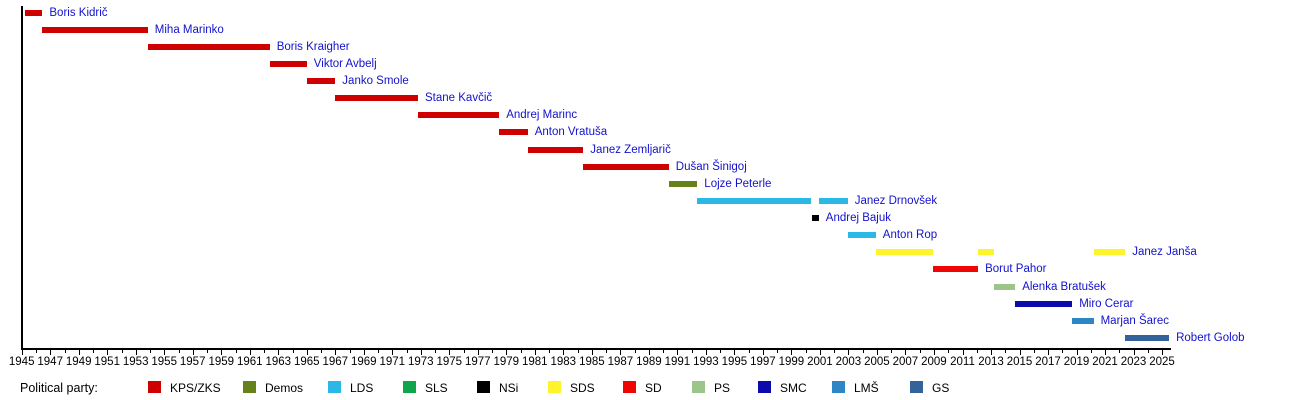 This screenshot has height=400, width=1300. Describe the element at coordinates (313, 46) in the screenshot. I see `pm-name-label: Boris Kraigher` at that location.